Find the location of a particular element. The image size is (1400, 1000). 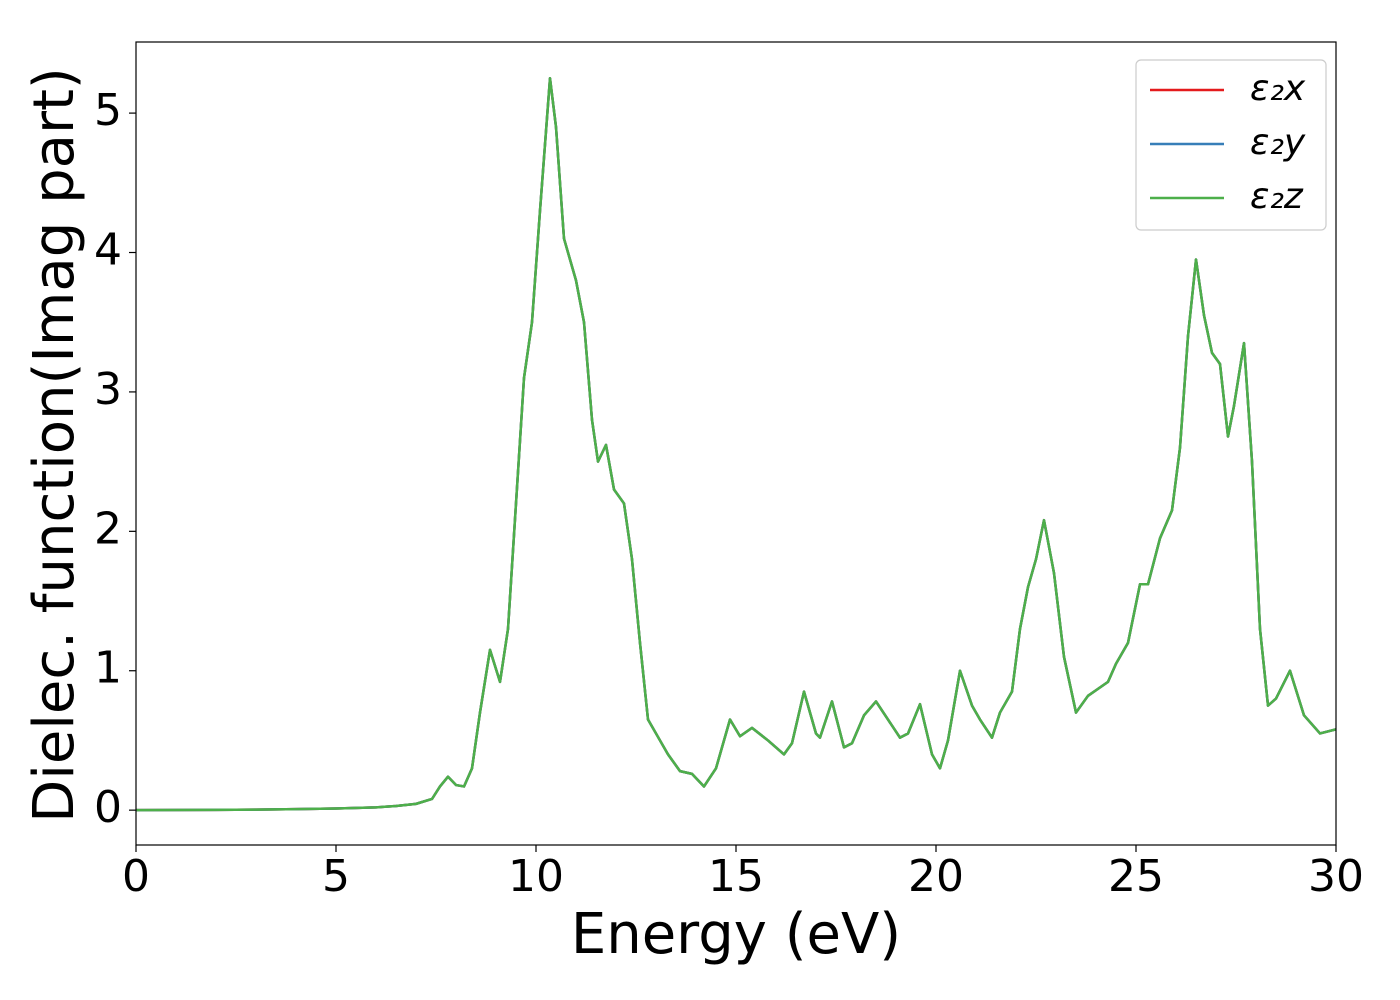

y-tick-label: 1 is located at coordinates (108, 668).